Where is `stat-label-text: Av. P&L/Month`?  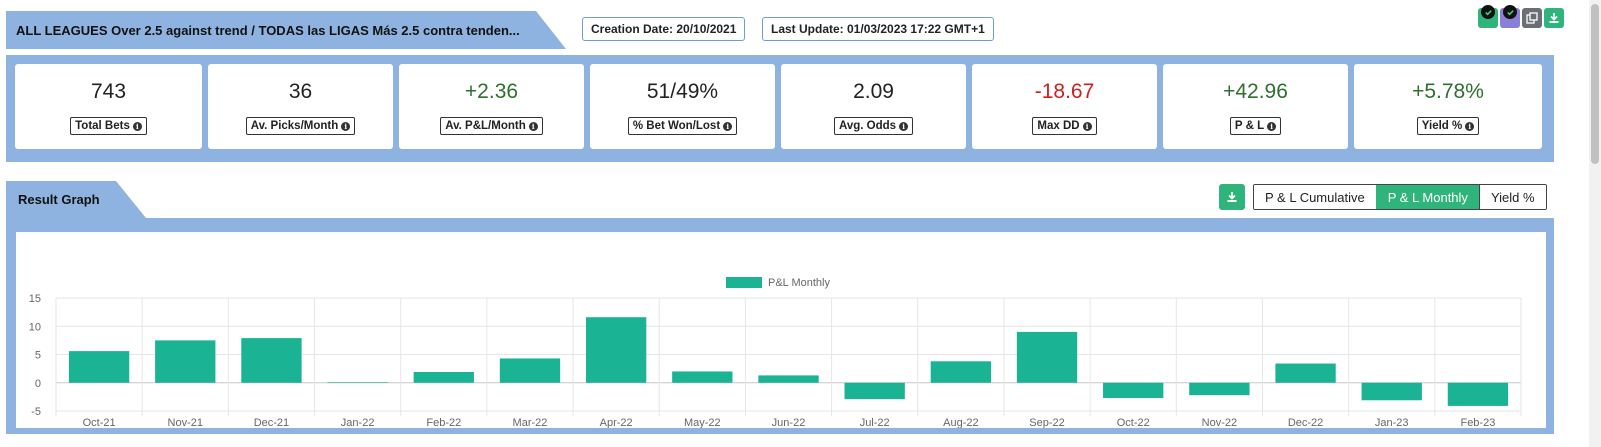 stat-label-text: Av. P&L/Month is located at coordinates (485, 126).